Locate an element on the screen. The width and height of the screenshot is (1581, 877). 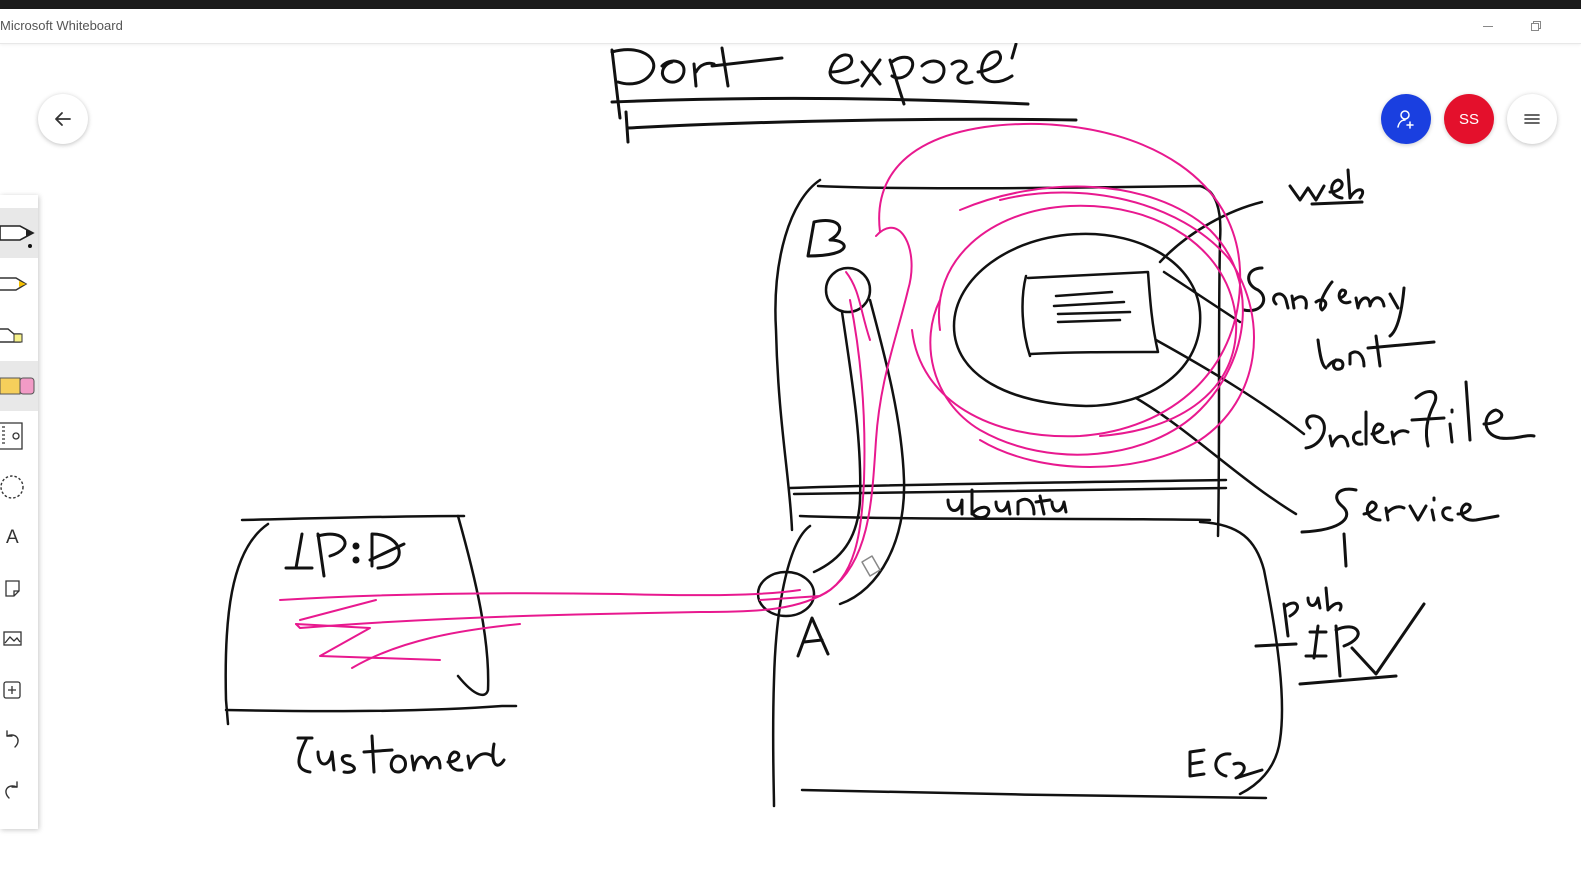
ink-title-port-expose is located at coordinates (844, 93).